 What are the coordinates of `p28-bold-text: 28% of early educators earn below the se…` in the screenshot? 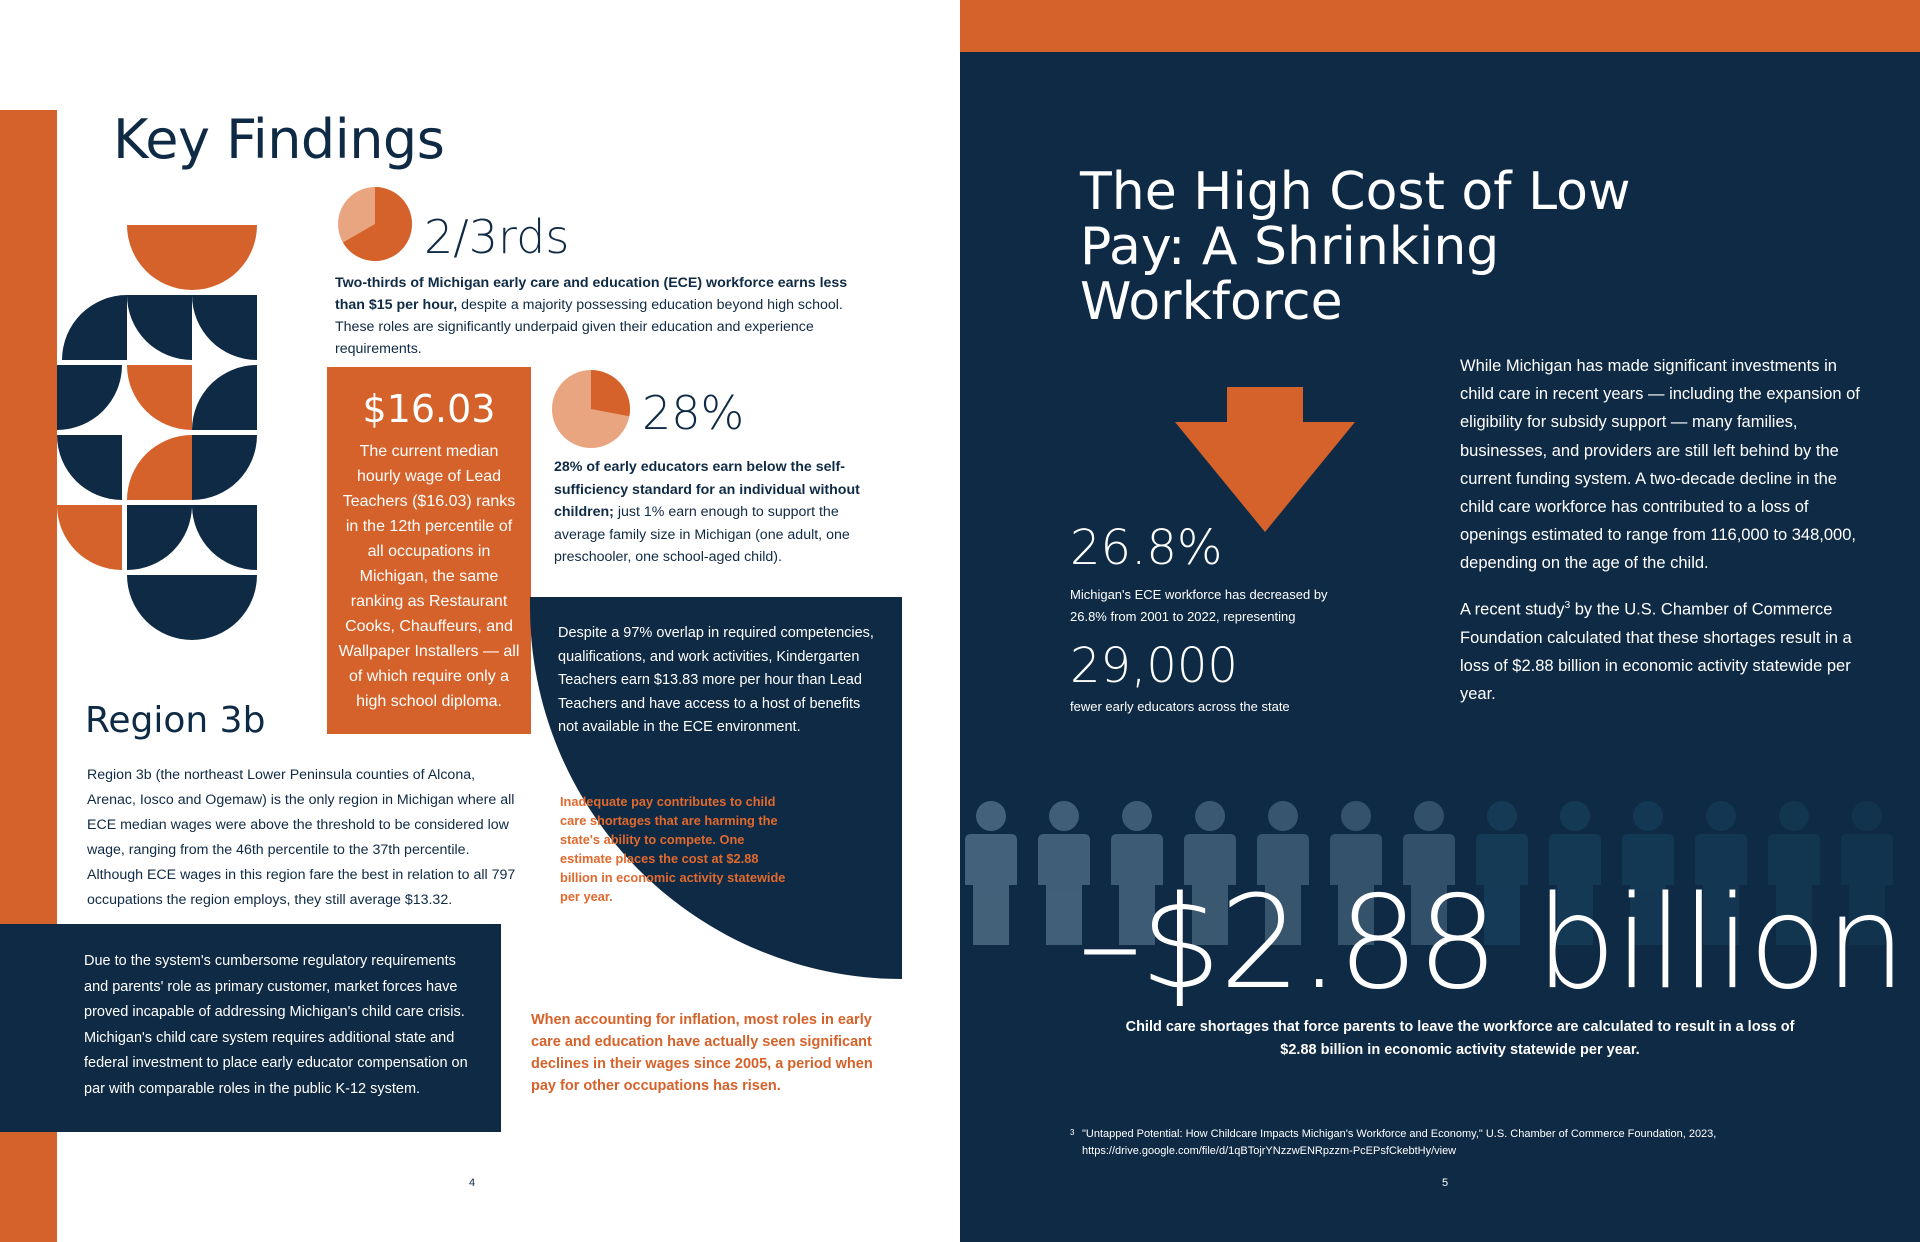 It's located at (707, 489).